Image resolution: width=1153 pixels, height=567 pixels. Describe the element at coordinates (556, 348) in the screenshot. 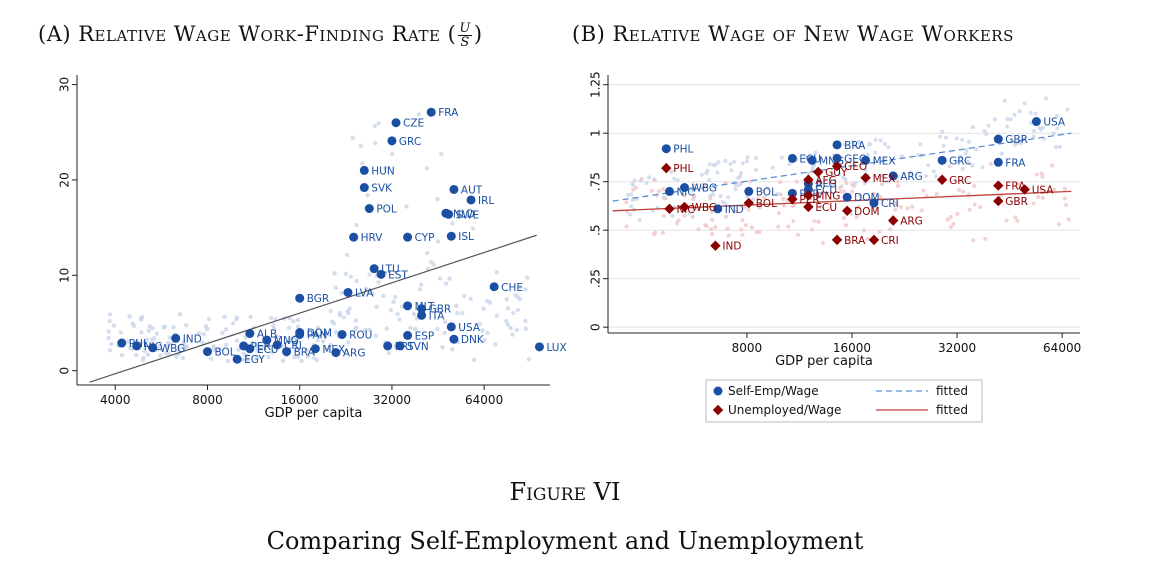

I see `data-label-lux: LUX` at that location.